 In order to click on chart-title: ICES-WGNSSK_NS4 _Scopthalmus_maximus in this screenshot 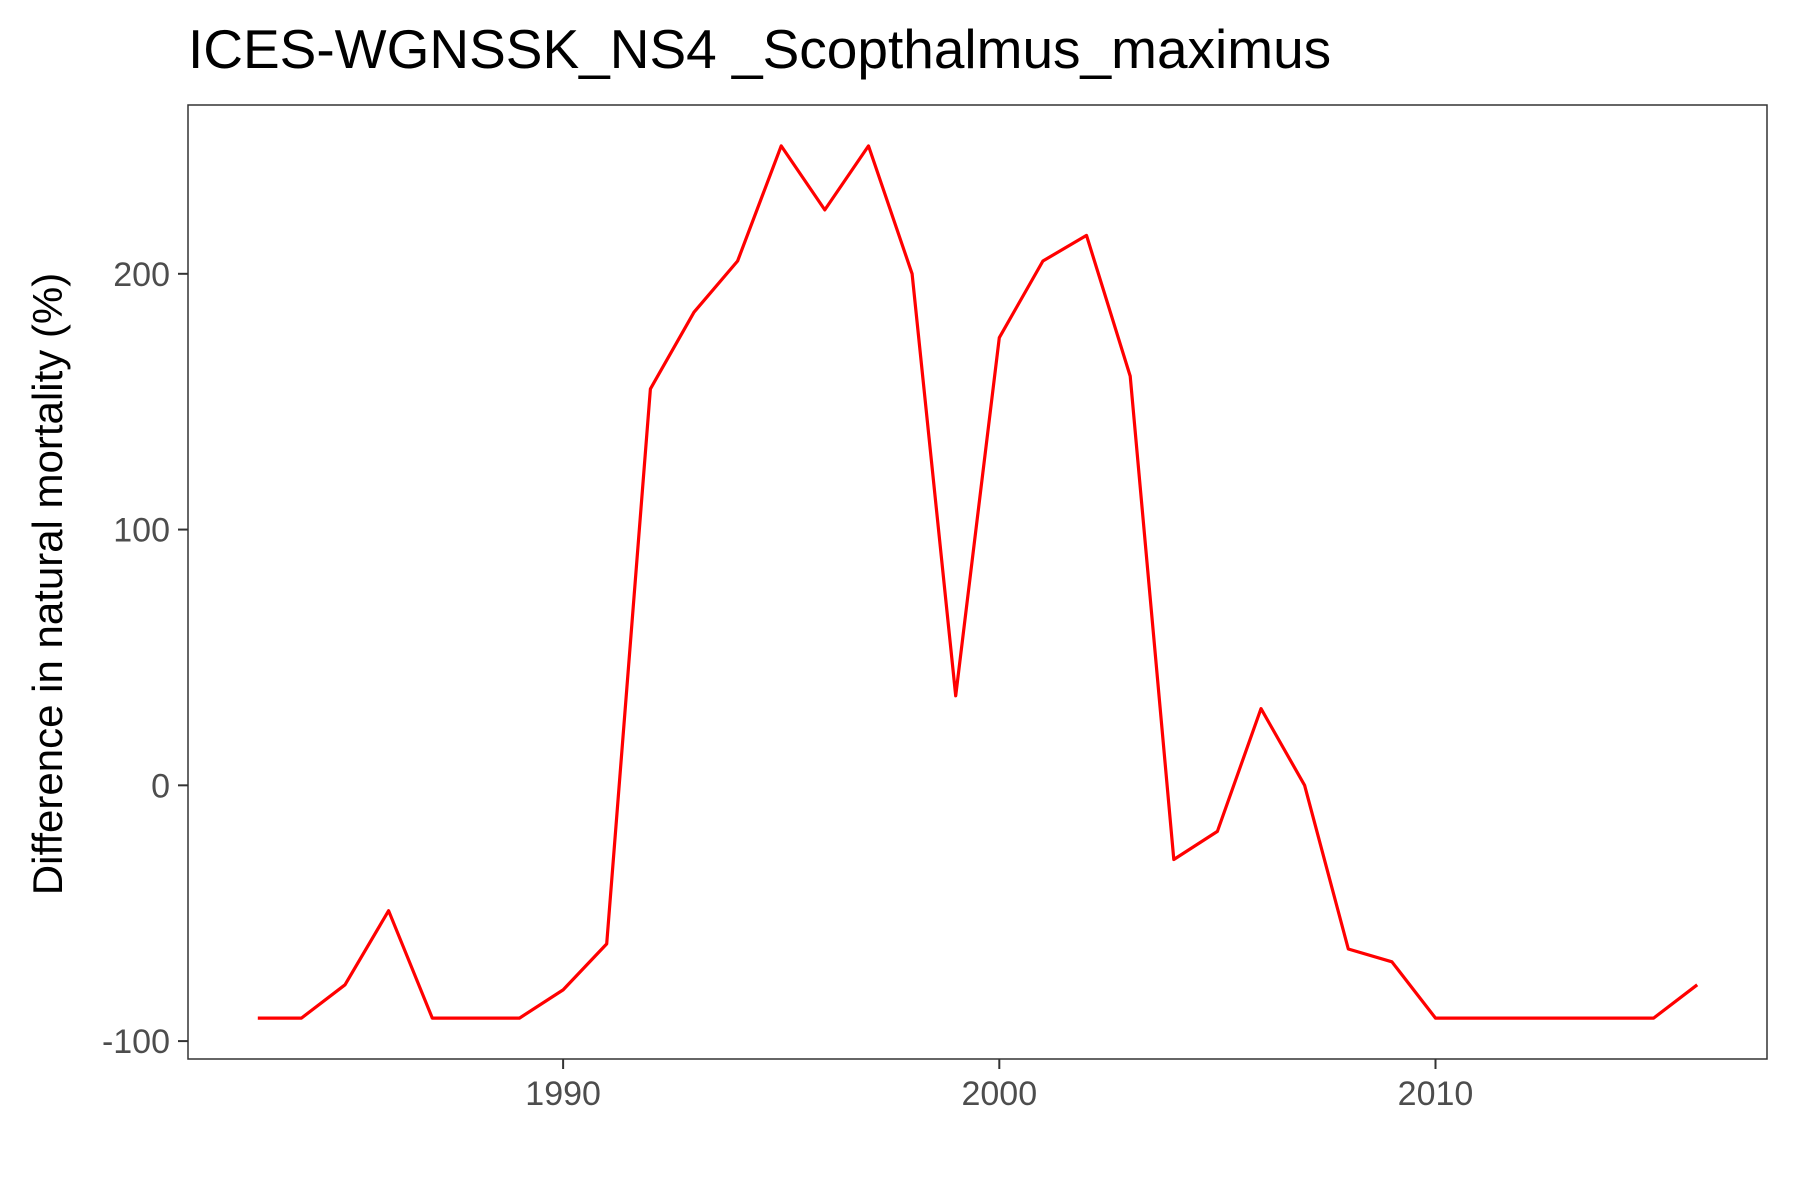, I will do `click(759, 49)`.